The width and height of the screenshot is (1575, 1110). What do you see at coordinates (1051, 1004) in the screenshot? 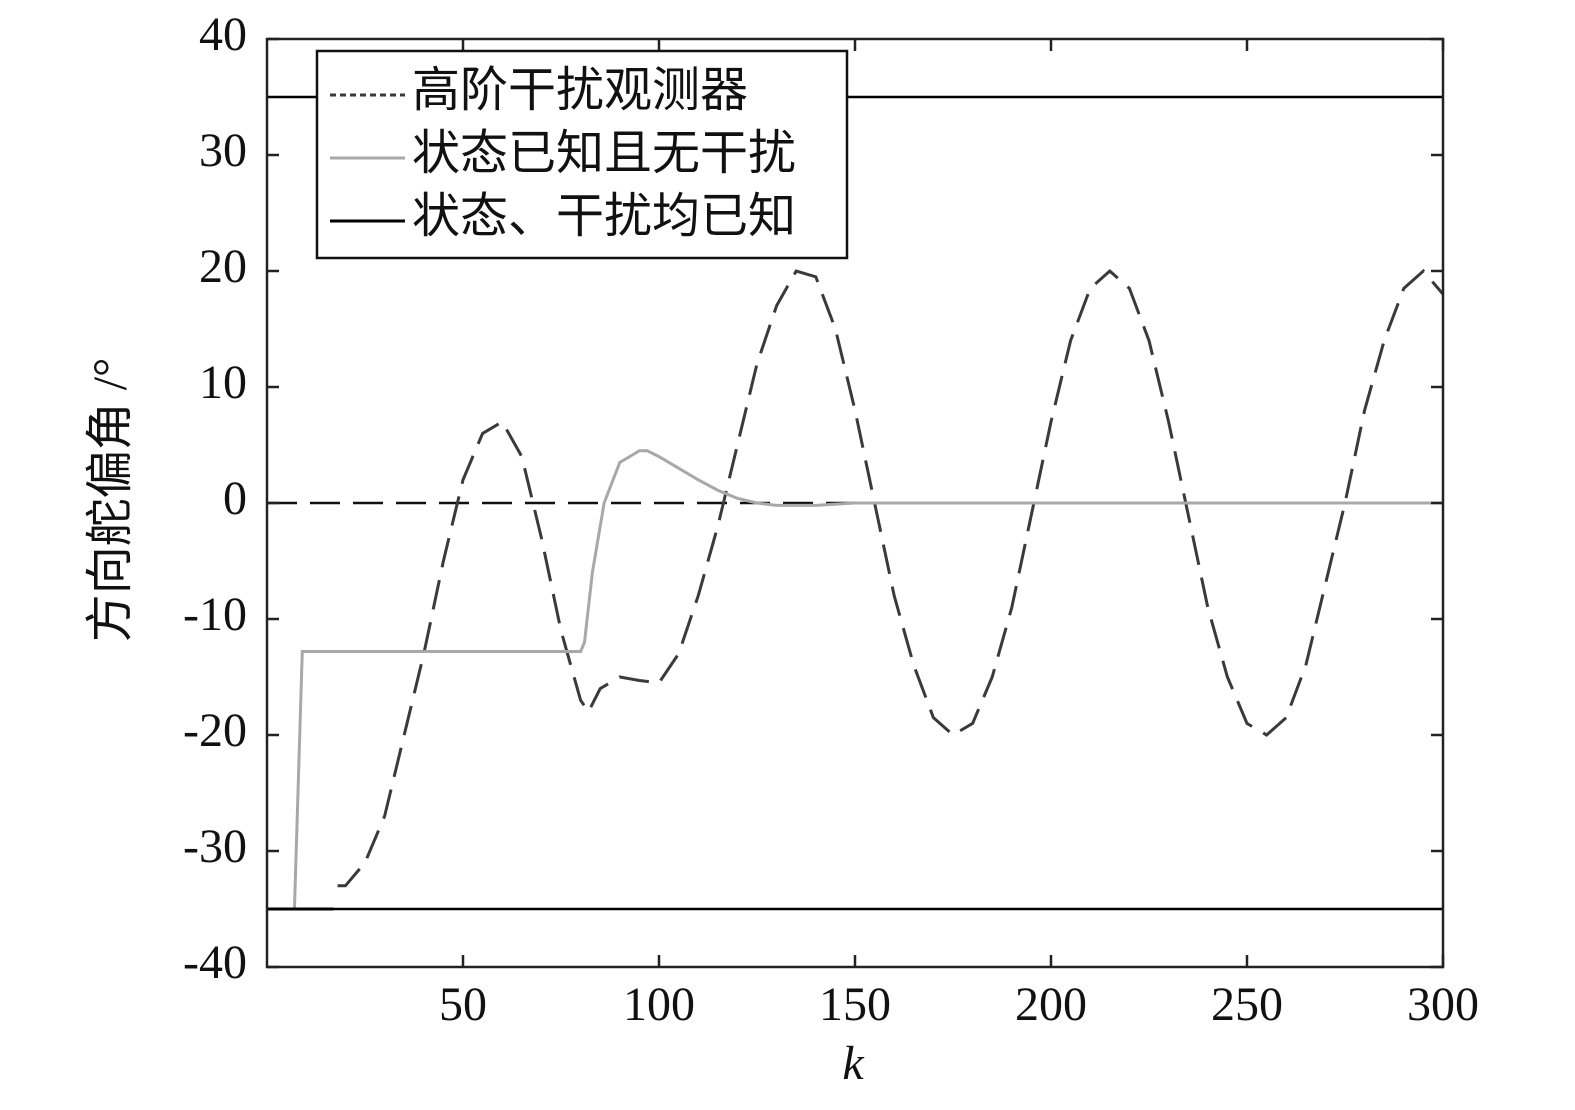
I see `x-tick-label: 200` at bounding box center [1051, 1004].